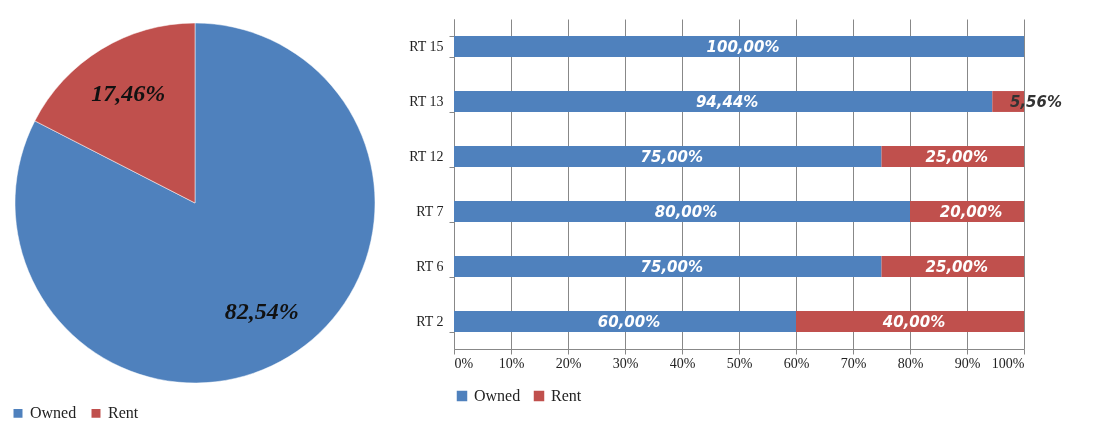 Image resolution: width=1104 pixels, height=428 pixels. I want to click on y-tick-label: RT 12, so click(426, 156).